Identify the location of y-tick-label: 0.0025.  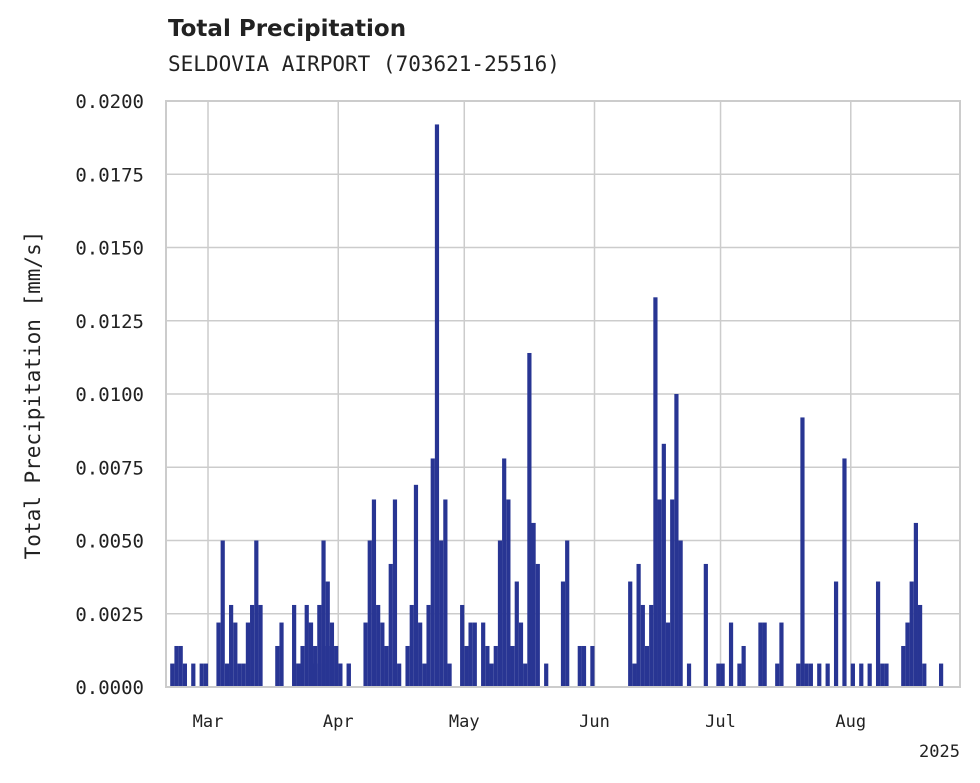
(109, 615).